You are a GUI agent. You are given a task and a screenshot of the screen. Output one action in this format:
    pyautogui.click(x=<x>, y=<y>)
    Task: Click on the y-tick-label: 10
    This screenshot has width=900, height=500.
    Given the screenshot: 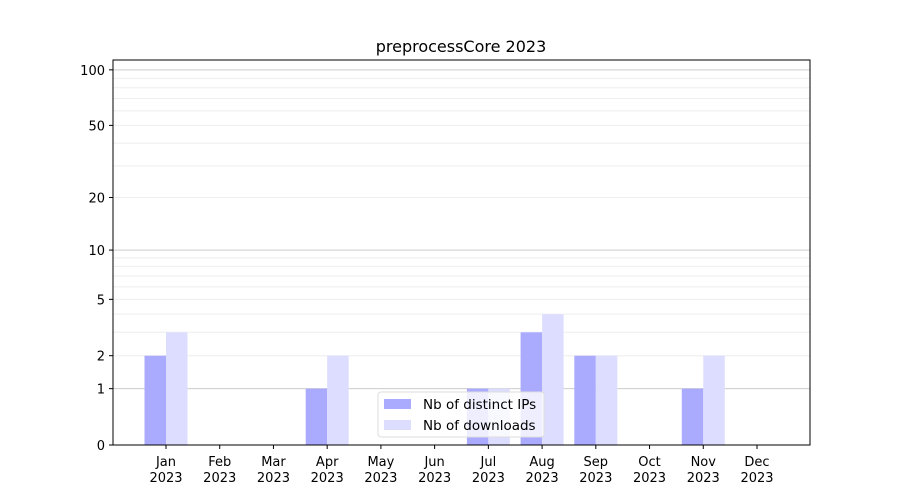 What is the action you would take?
    pyautogui.click(x=96, y=251)
    